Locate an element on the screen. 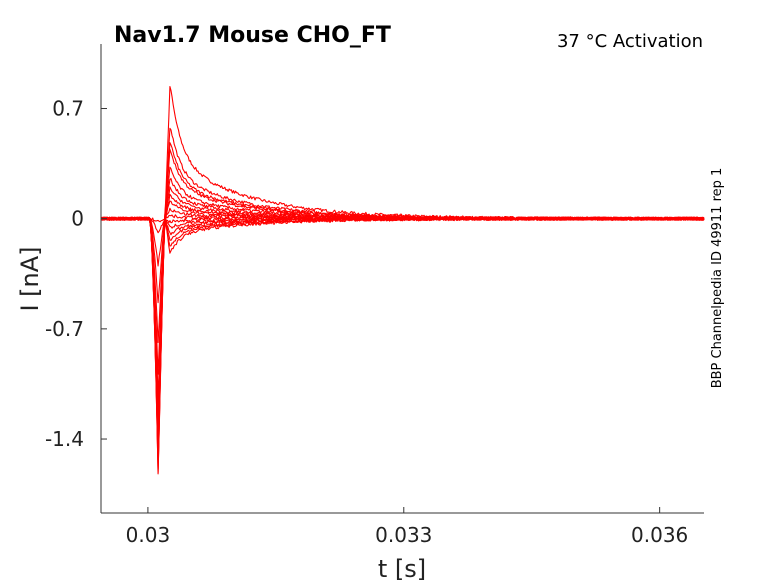 The height and width of the screenshot is (583, 778). y-tick-label: -1.4 is located at coordinates (64, 439).